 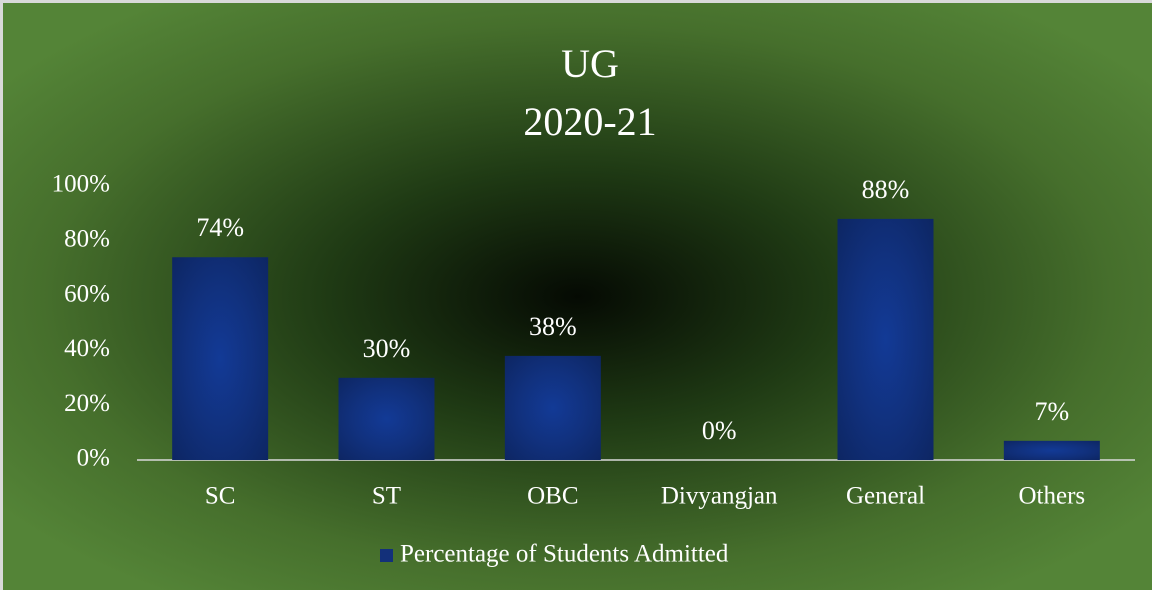 What do you see at coordinates (87, 403) in the screenshot?
I see `y-tick-label: 20%` at bounding box center [87, 403].